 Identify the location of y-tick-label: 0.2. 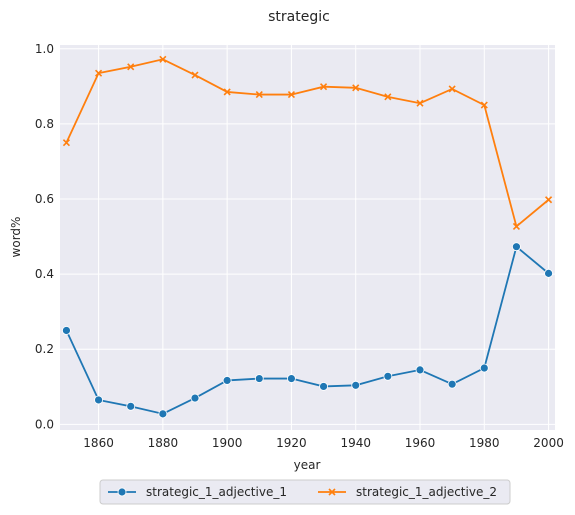
(44, 349).